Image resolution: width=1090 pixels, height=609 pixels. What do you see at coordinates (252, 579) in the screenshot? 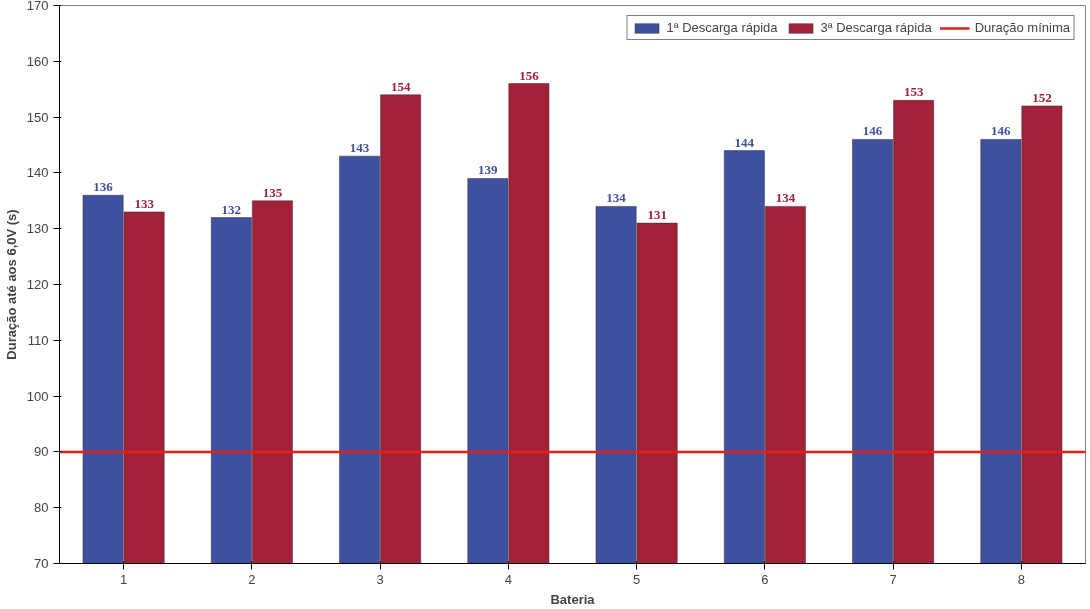
I see `x-tick-label: 2` at bounding box center [252, 579].